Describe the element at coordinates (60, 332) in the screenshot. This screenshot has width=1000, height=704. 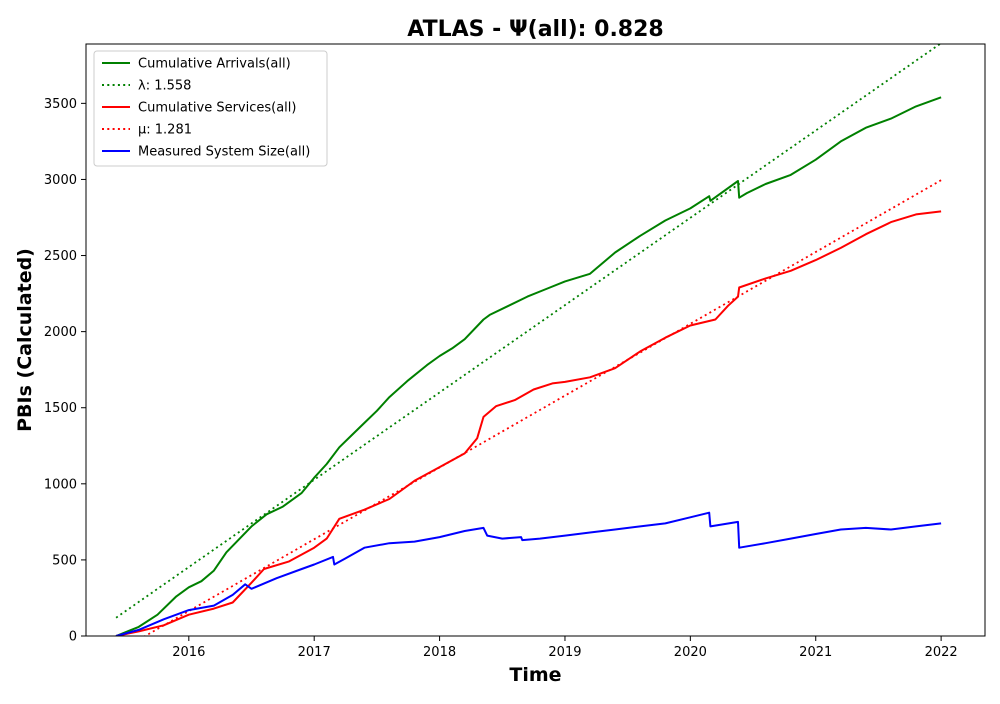
I see `y-tick-label: 2000` at that location.